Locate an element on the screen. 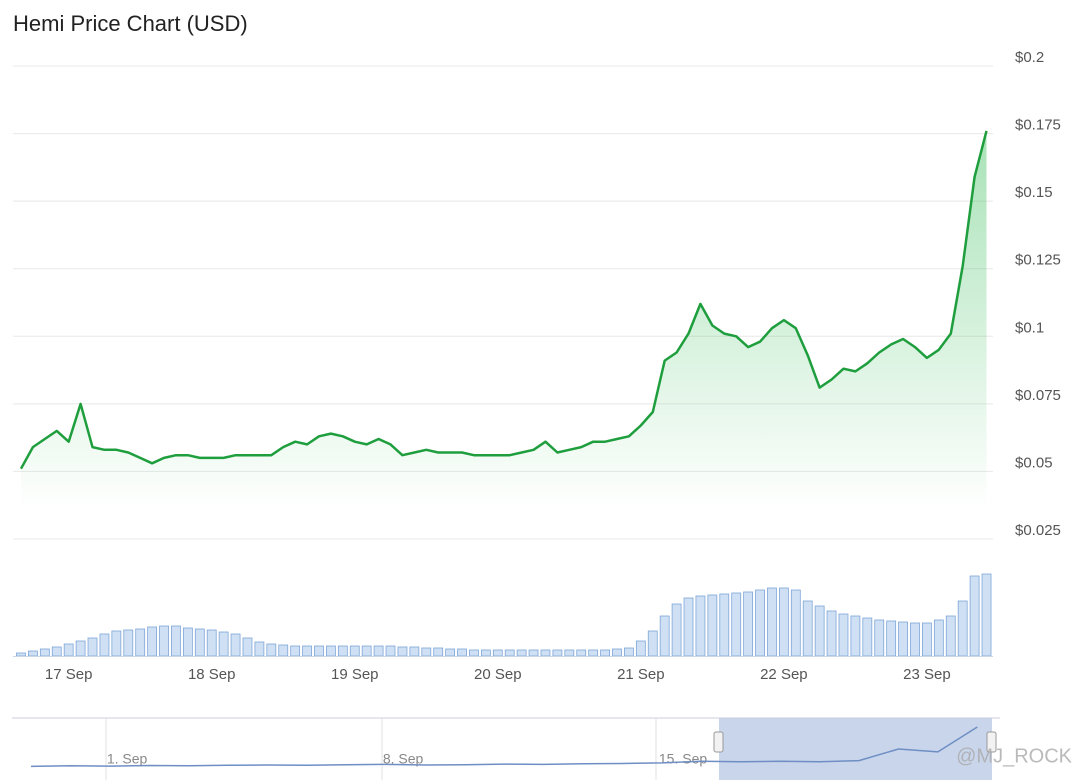 The image size is (1080, 782). y-tick-label: $0.15 is located at coordinates (1034, 192).